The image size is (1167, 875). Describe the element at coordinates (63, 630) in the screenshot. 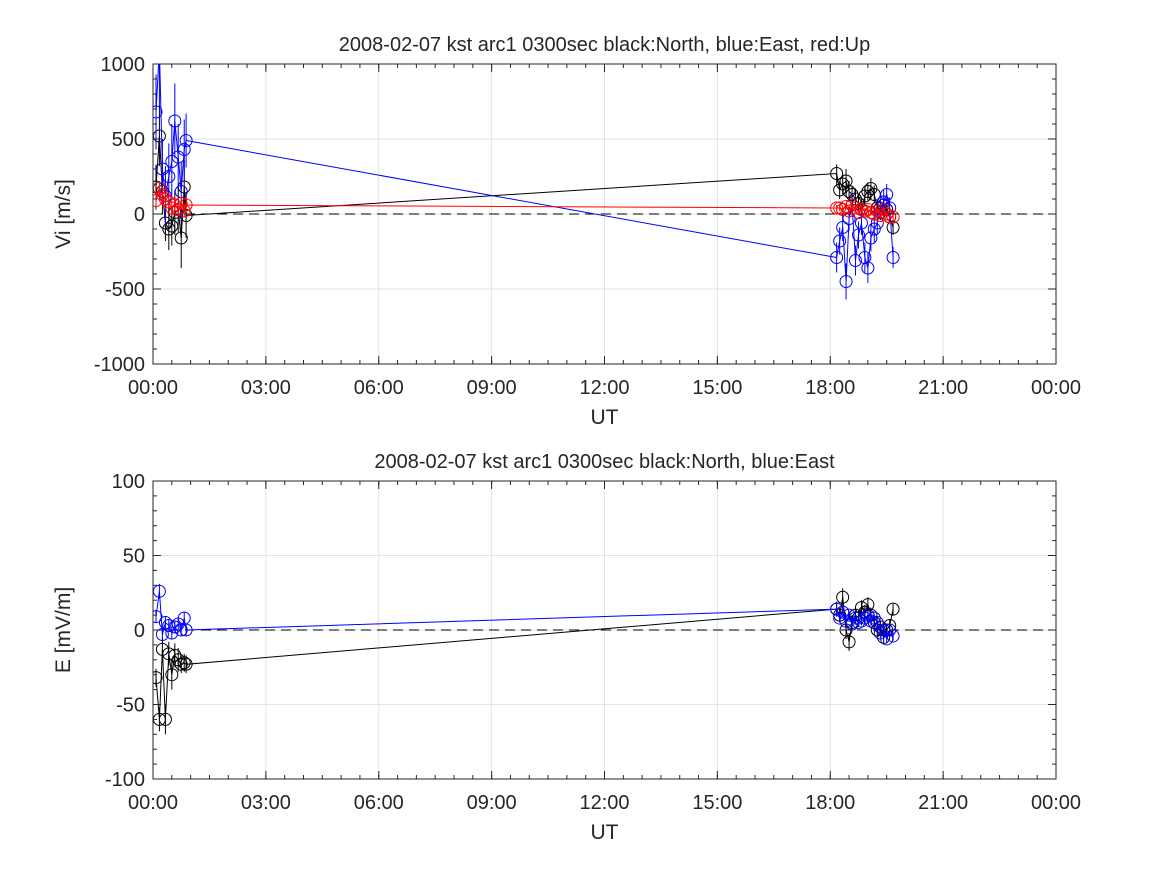

I see `y-axis-label: E [mV/m]` at that location.